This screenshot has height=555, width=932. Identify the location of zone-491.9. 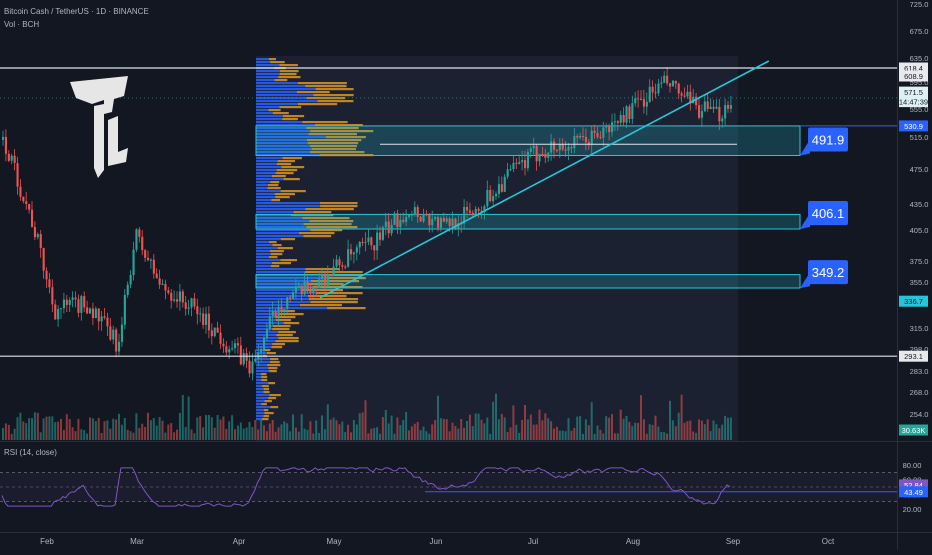
(528, 141).